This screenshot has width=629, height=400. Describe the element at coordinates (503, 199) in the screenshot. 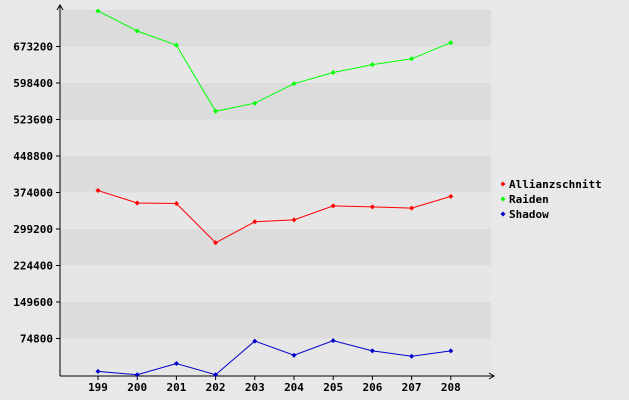

I see `legend-marker-raiden-icon` at that location.